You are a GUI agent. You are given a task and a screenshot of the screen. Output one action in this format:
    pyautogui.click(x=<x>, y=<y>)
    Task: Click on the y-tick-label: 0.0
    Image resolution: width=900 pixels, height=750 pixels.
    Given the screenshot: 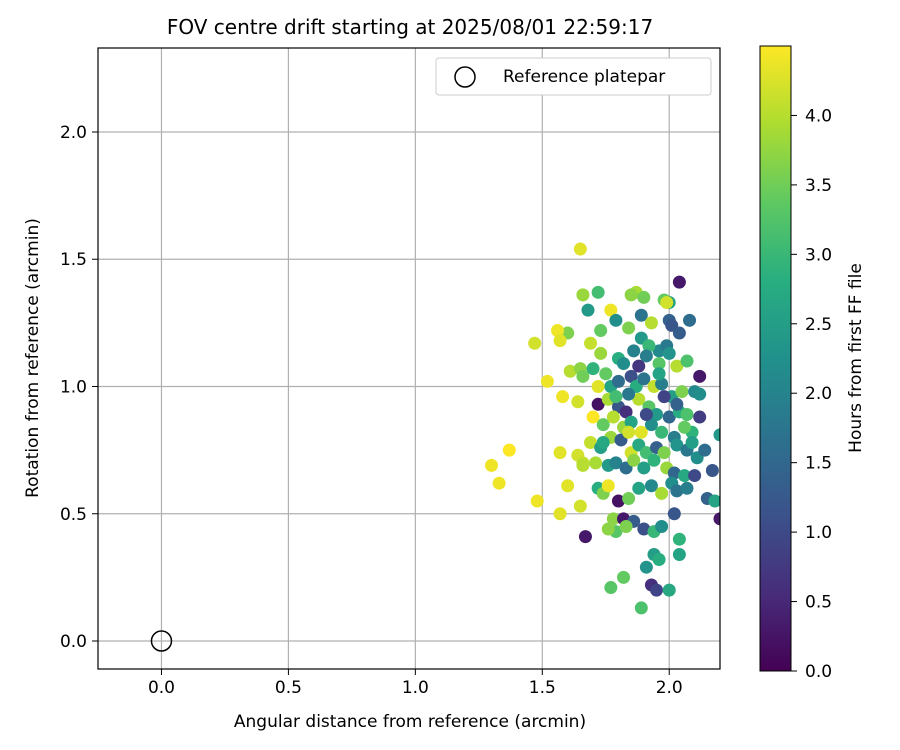 What is the action you would take?
    pyautogui.click(x=73, y=642)
    